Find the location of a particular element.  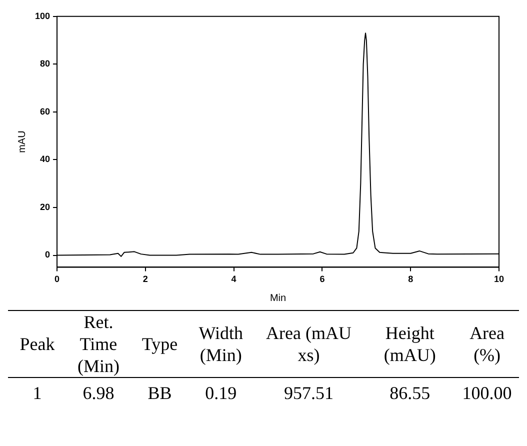

text: BB is located at coordinates (159, 393).